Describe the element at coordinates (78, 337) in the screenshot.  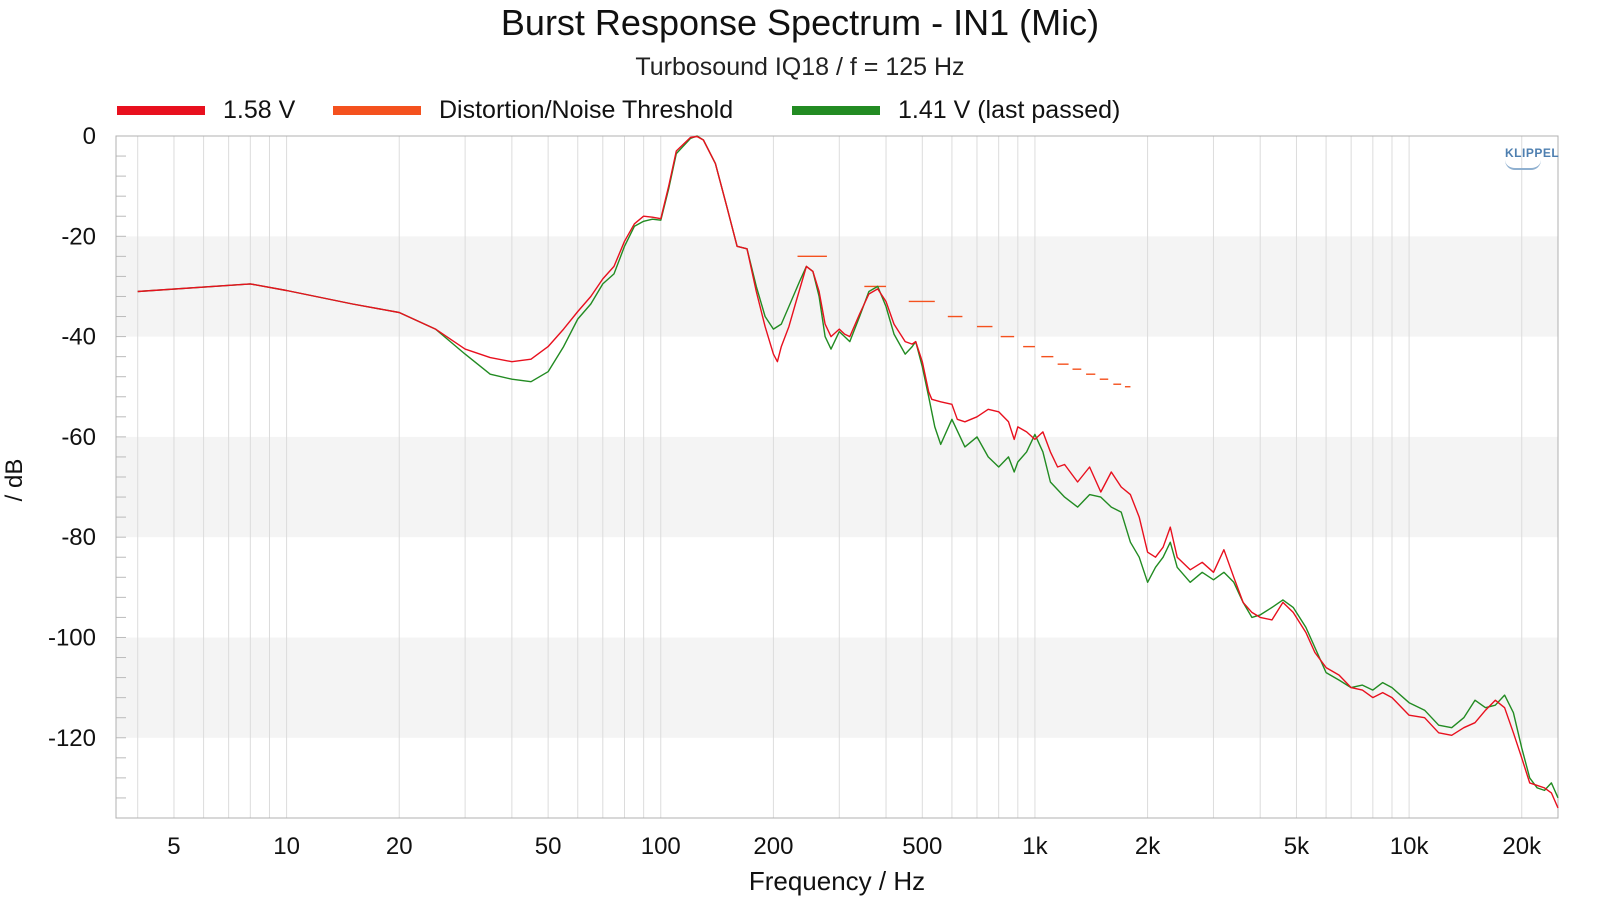
I see `y-tick-label: -40` at that location.